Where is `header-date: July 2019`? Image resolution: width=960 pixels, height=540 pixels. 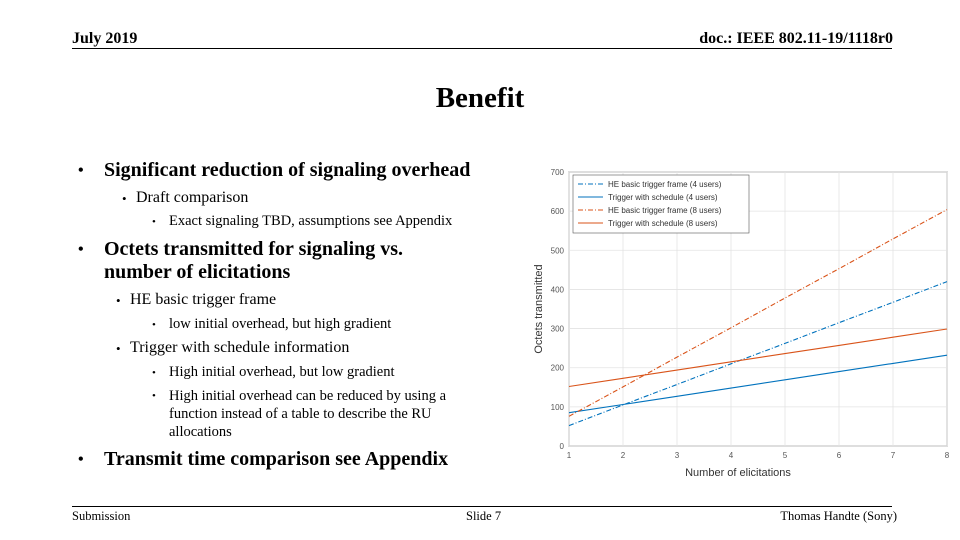 header-date: July 2019 is located at coordinates (105, 38).